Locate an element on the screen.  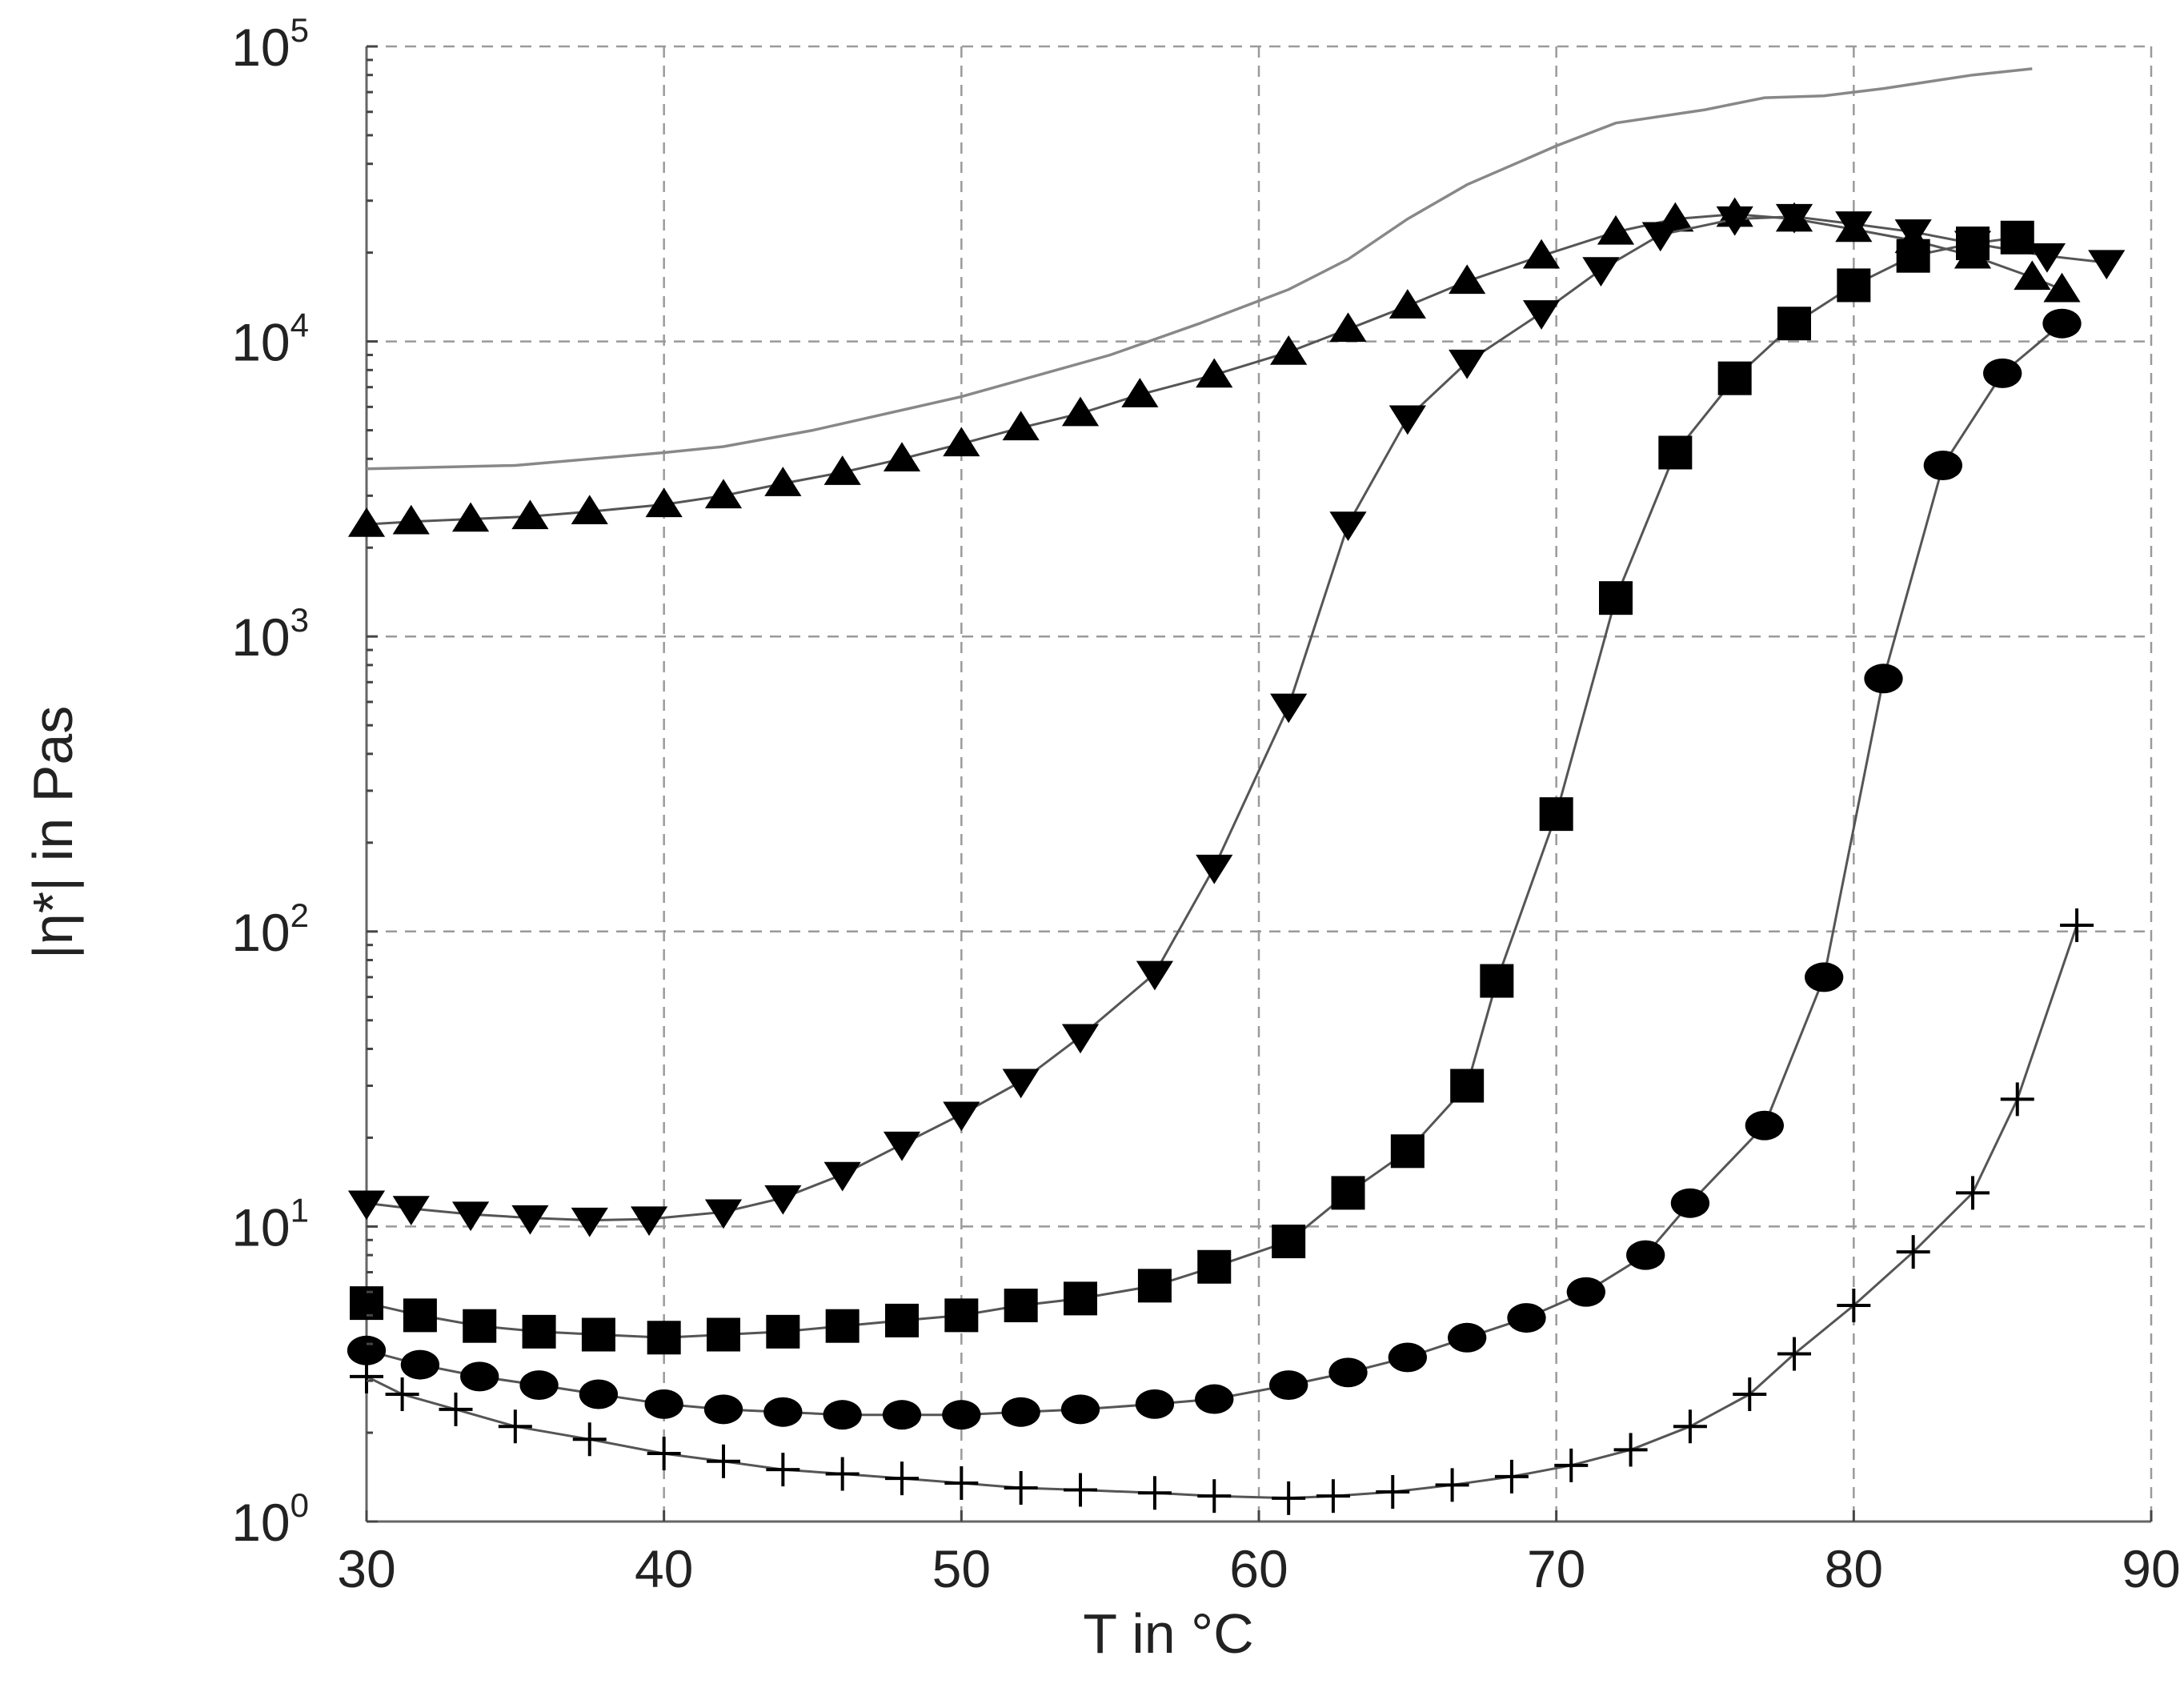
y-axis-title: |η*| in Pas is located at coordinates (53, 833).